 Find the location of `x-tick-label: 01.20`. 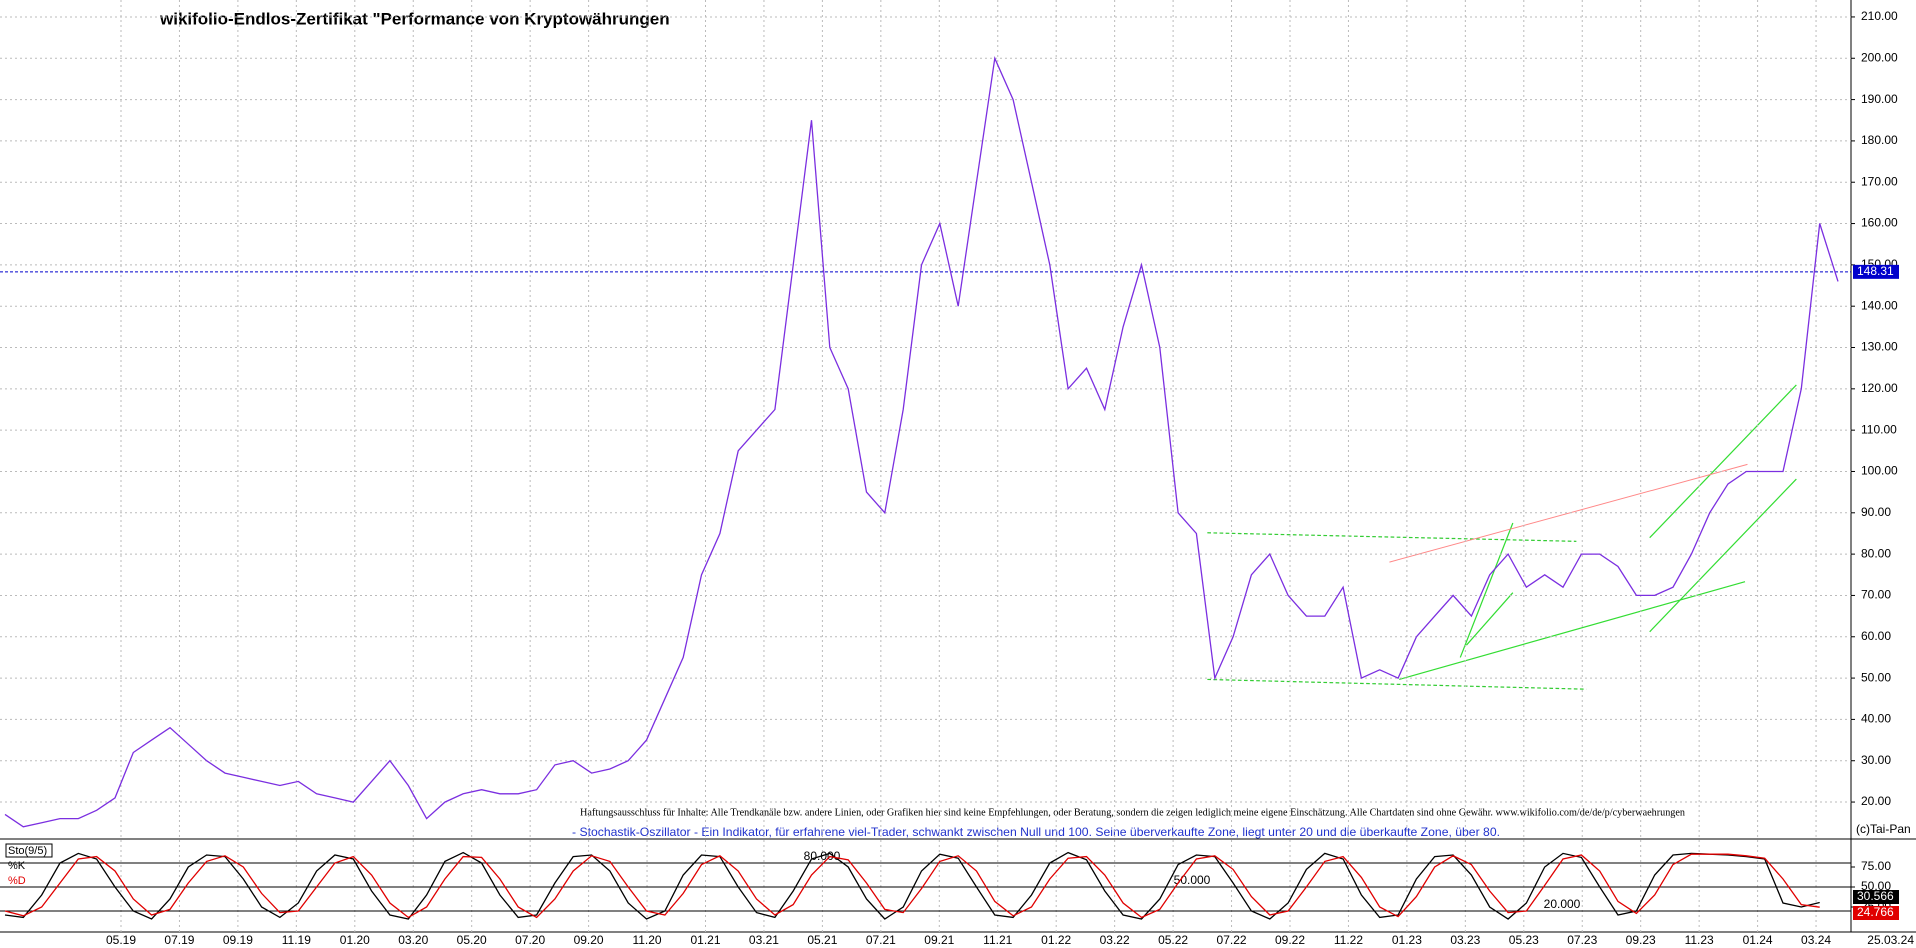

x-tick-label: 01.20 is located at coordinates (355, 940).